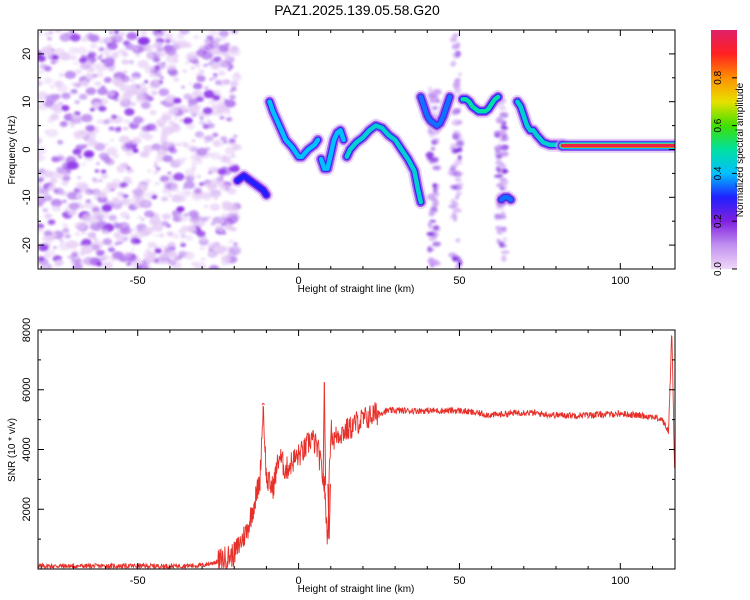 The height and width of the screenshot is (600, 750). What do you see at coordinates (138, 581) in the screenshot?
I see `x-tick-label: -50` at bounding box center [138, 581].